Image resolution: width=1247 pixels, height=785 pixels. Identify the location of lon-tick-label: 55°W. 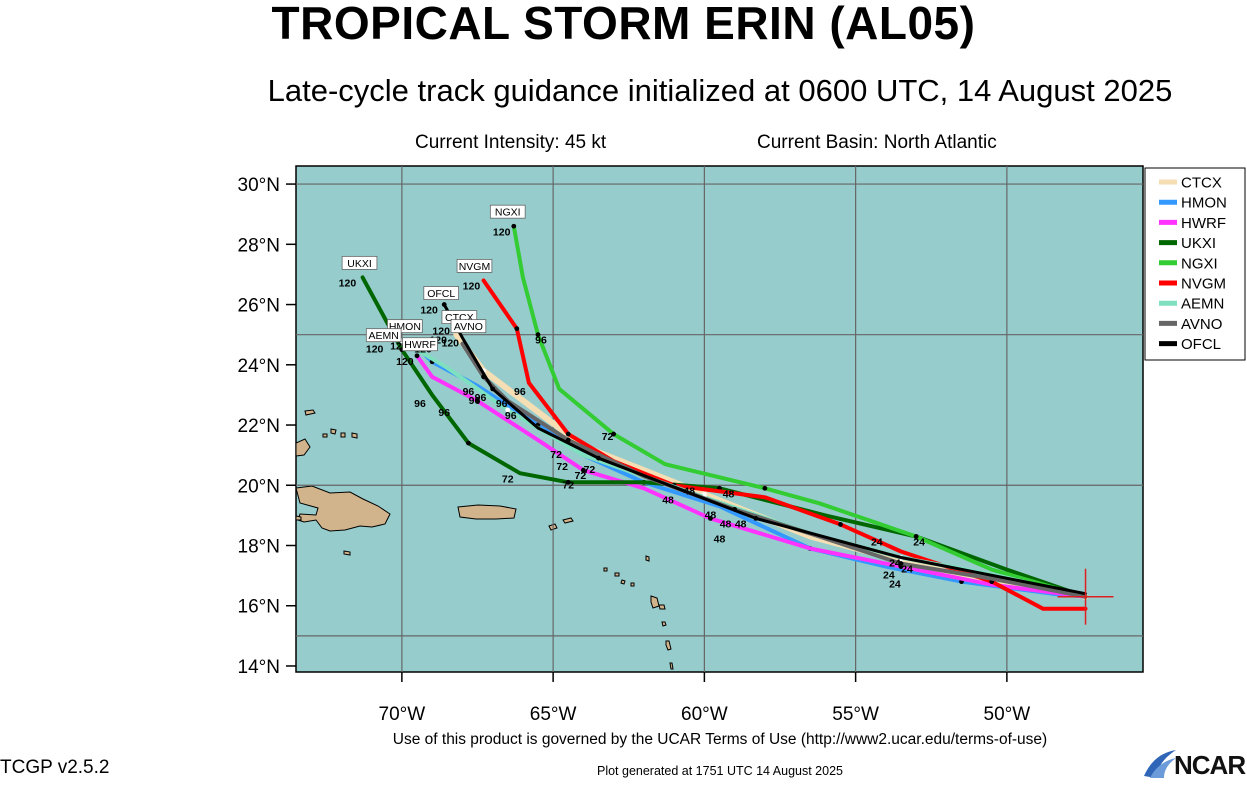
(855, 714).